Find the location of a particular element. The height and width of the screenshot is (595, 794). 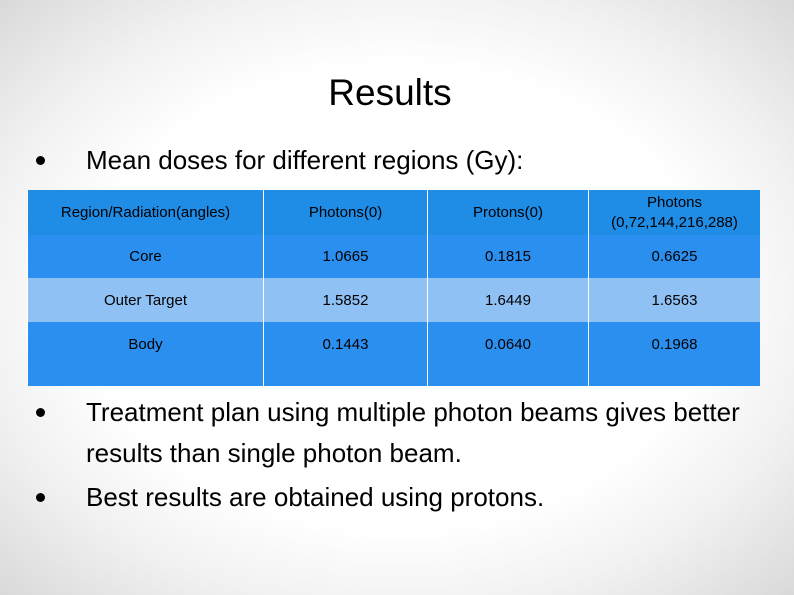

header-cell: Photons(0) is located at coordinates (345, 212).